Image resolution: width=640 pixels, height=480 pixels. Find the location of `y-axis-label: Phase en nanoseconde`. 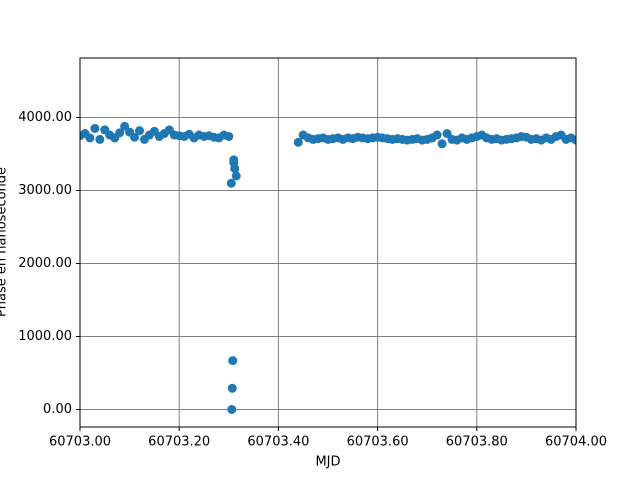

y-axis-label: Phase en nanoseconde is located at coordinates (5, 242).